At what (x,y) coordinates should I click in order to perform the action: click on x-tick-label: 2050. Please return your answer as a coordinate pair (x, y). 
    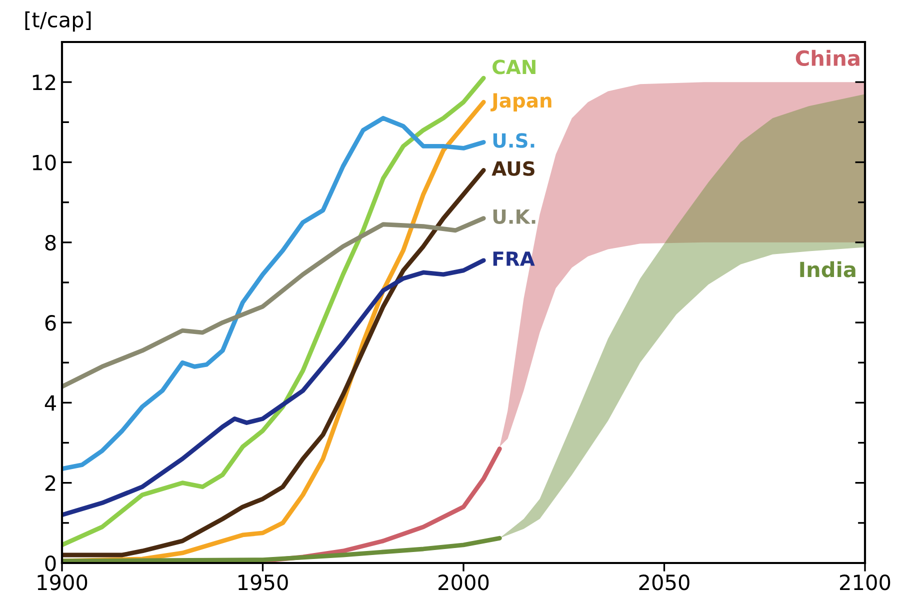
    Looking at the image, I should click on (664, 582).